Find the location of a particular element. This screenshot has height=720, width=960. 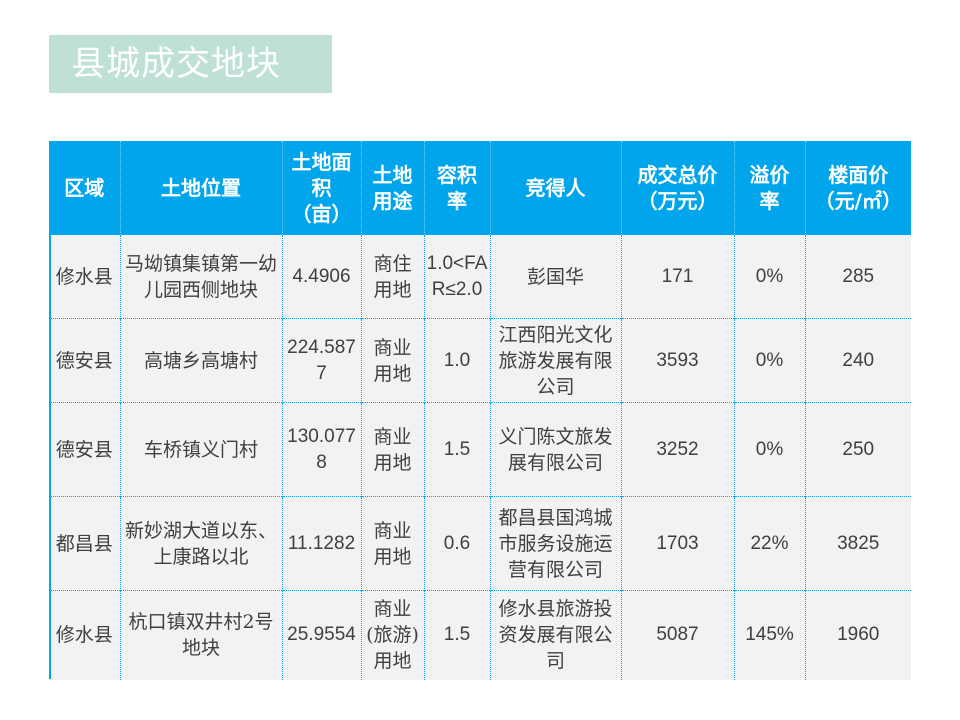

header-area: 土地面积（亩） is located at coordinates (322, 188).